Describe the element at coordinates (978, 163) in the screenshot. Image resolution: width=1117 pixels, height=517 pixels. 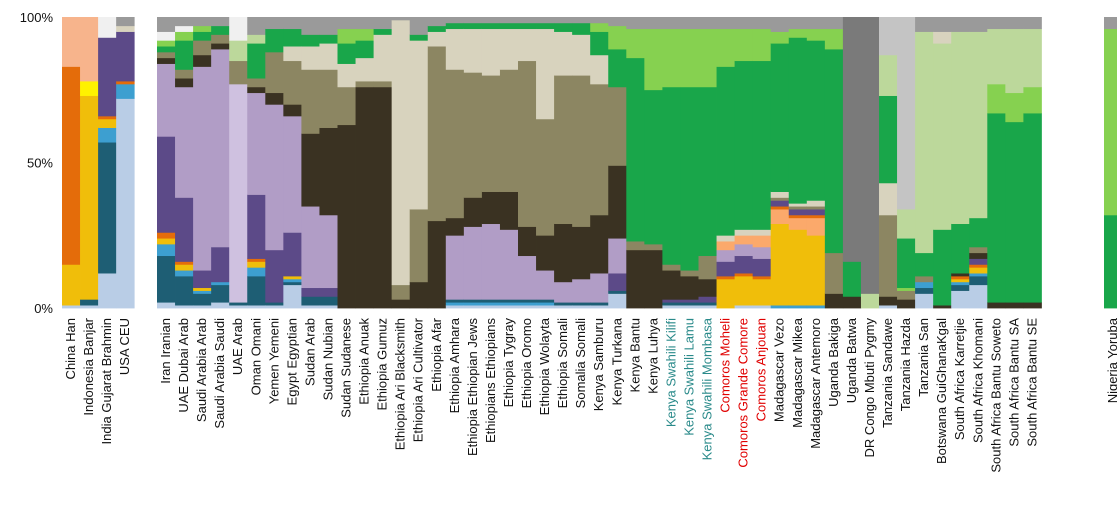
I see `bar-south-africa-khomani` at that location.